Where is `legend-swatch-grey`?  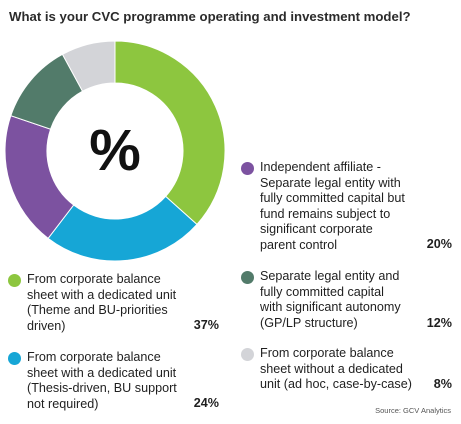 legend-swatch-grey is located at coordinates (247, 354).